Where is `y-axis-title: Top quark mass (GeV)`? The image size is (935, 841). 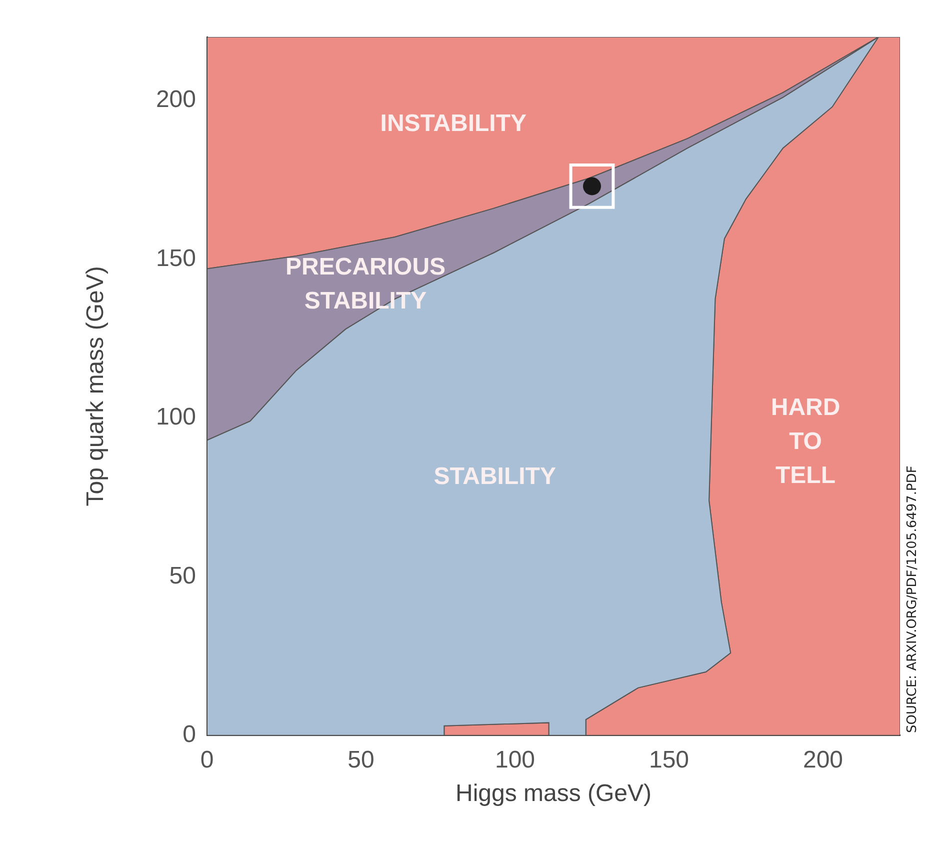 y-axis-title: Top quark mass (GeV) is located at coordinates (96, 386).